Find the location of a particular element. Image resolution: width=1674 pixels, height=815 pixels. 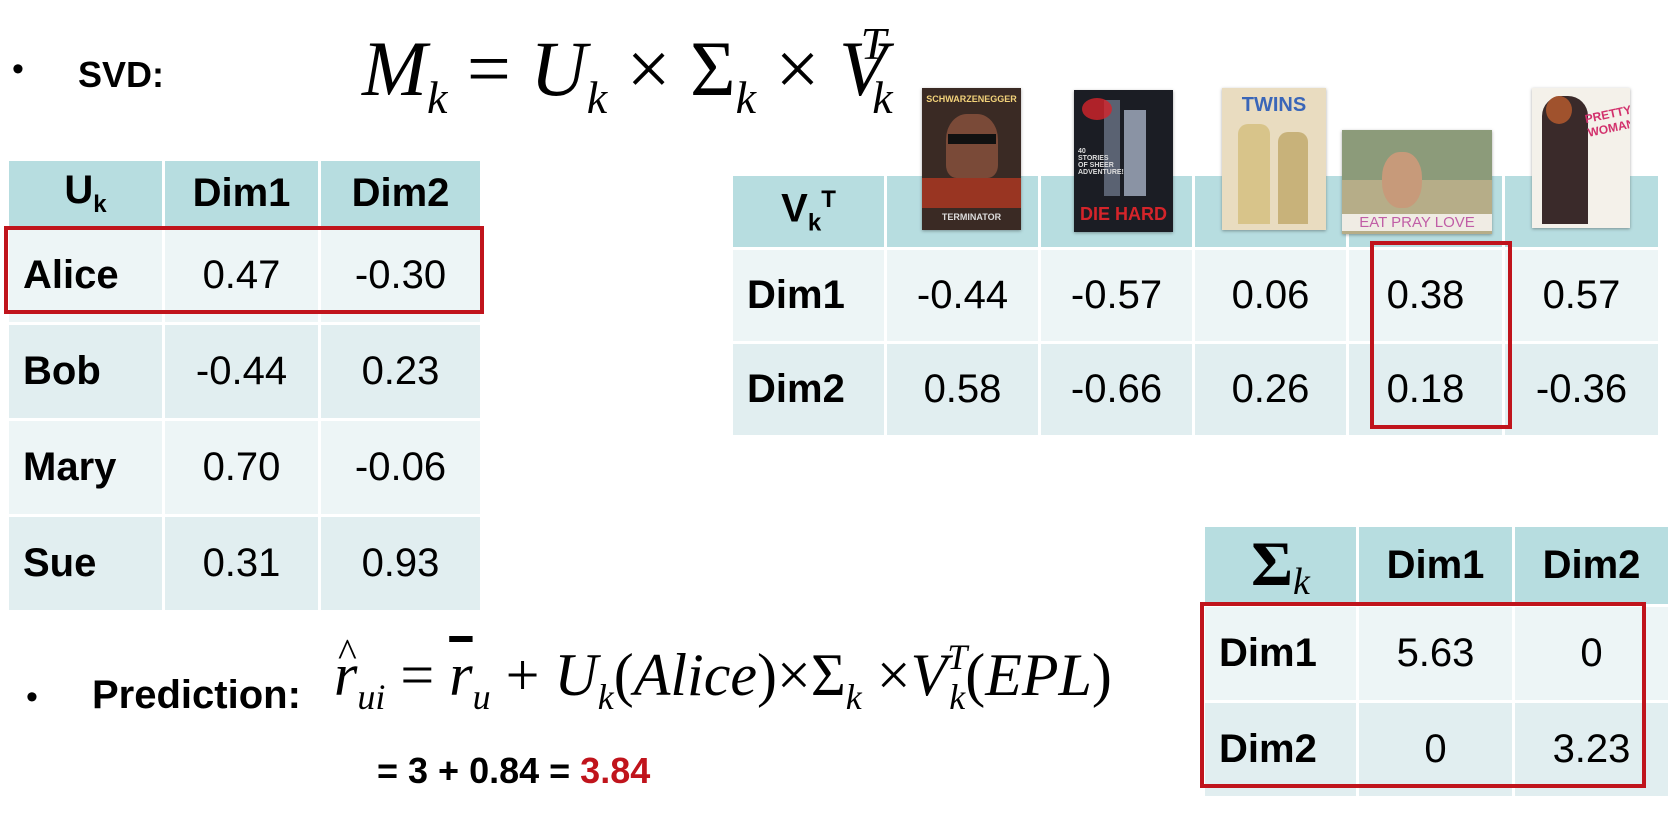

cell: 0.58 is located at coordinates (962, 389).